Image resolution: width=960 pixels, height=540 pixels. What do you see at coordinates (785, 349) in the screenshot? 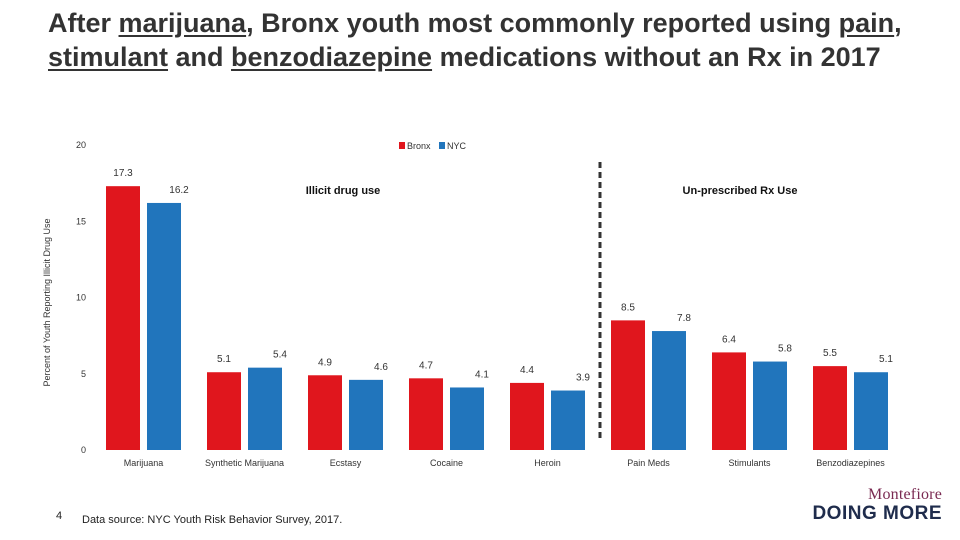
I see `data-label-nyc: 5.8` at bounding box center [785, 349].